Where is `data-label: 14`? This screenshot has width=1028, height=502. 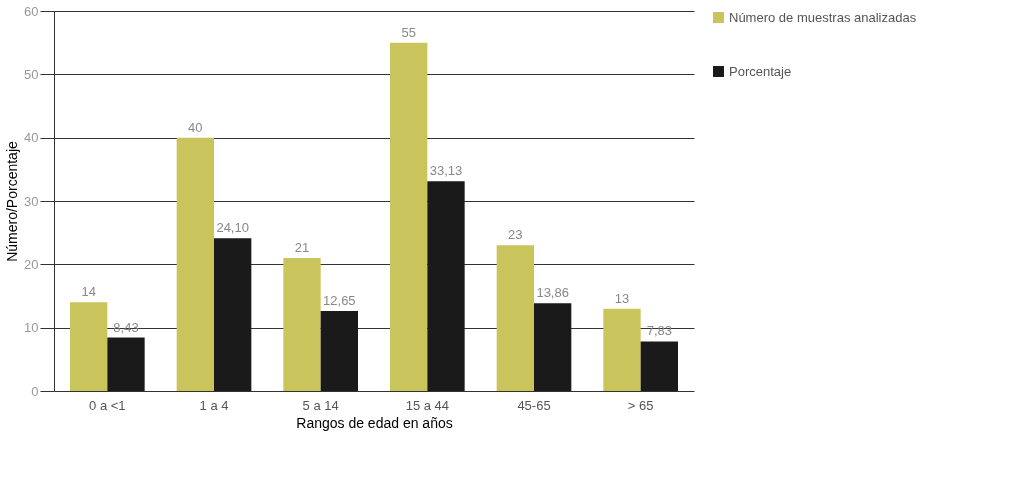
data-label: 14 is located at coordinates (88, 292).